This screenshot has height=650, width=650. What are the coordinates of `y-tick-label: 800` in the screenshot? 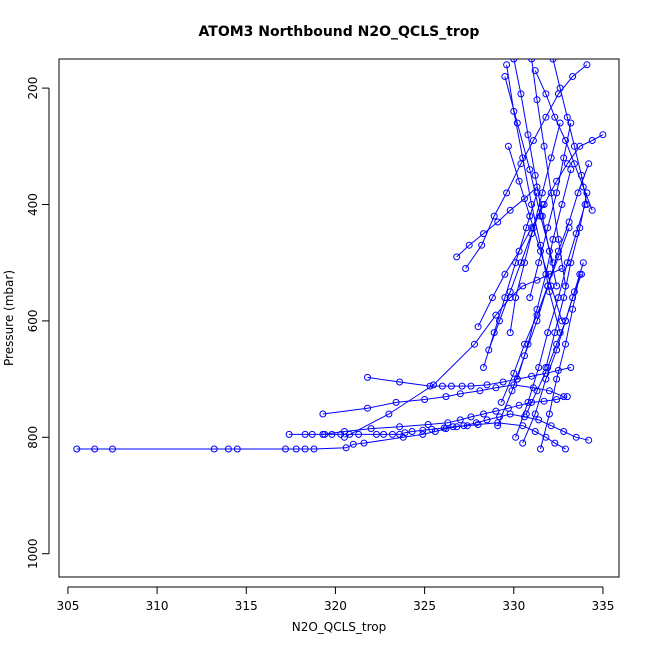 It's located at (33, 437).